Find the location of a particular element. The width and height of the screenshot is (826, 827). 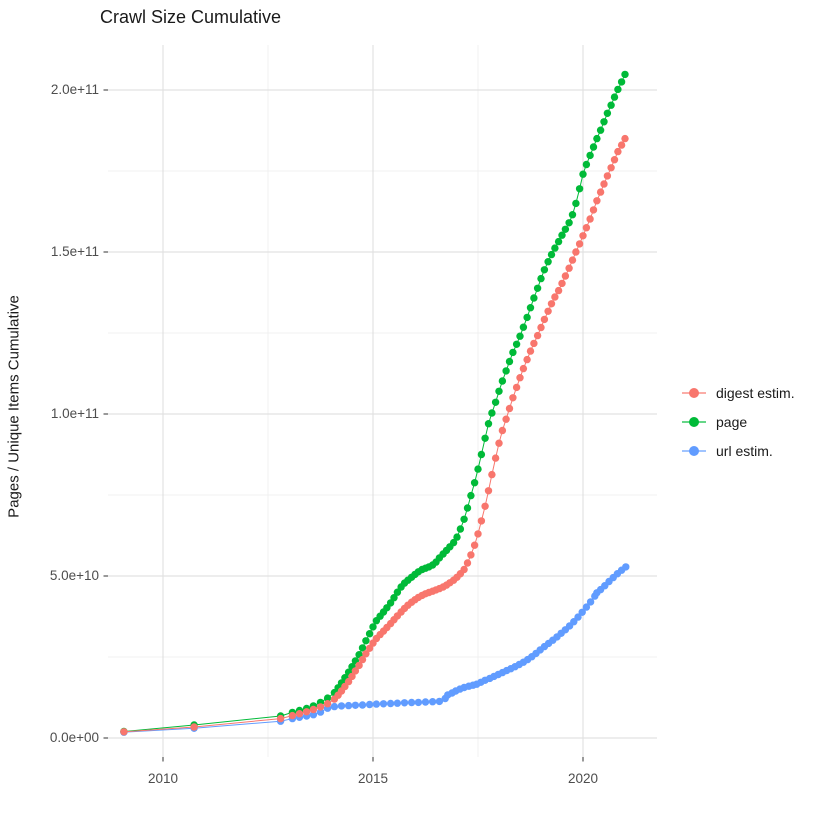

legend-key-page is located at coordinates (694, 421).